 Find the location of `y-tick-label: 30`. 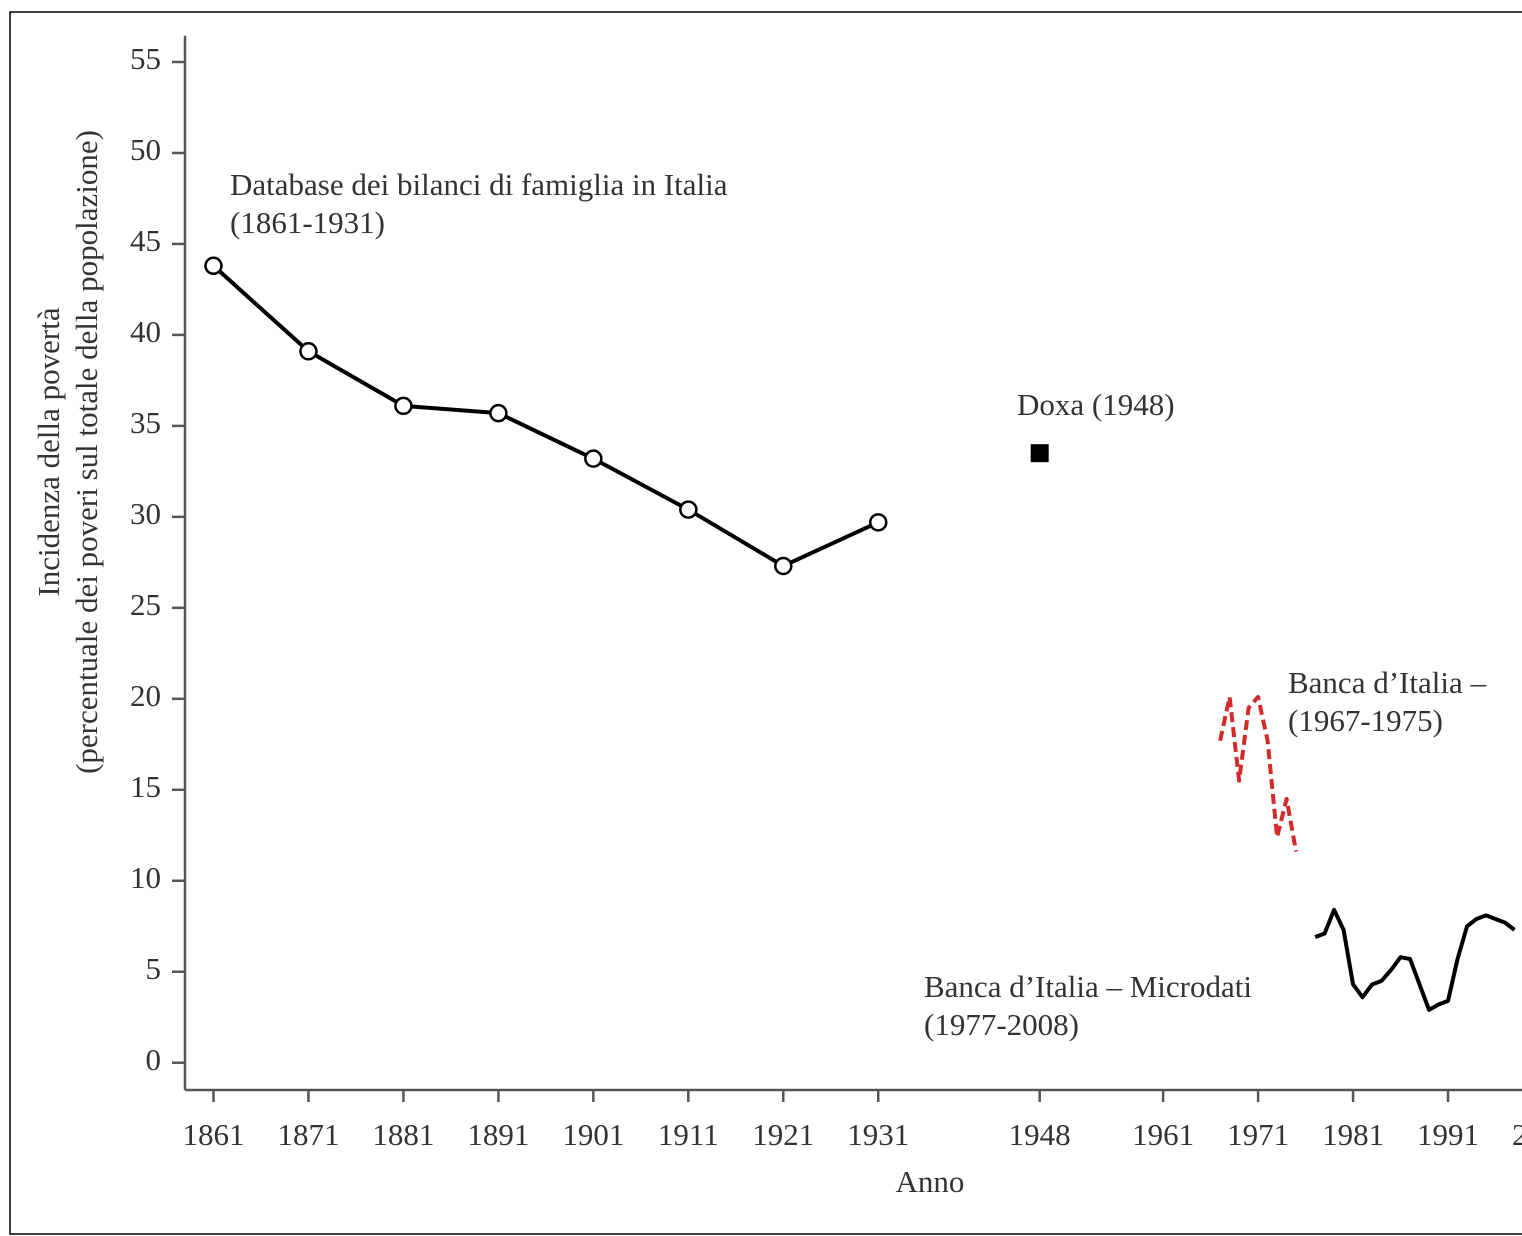

y-tick-label: 30 is located at coordinates (145, 513).